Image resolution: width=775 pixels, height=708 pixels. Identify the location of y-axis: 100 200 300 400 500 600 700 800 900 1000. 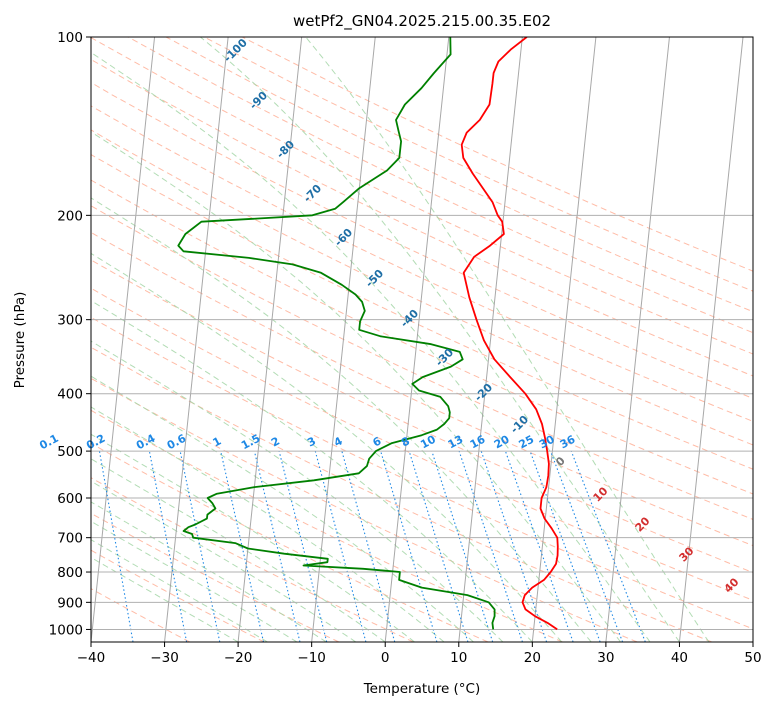
(70, 334).